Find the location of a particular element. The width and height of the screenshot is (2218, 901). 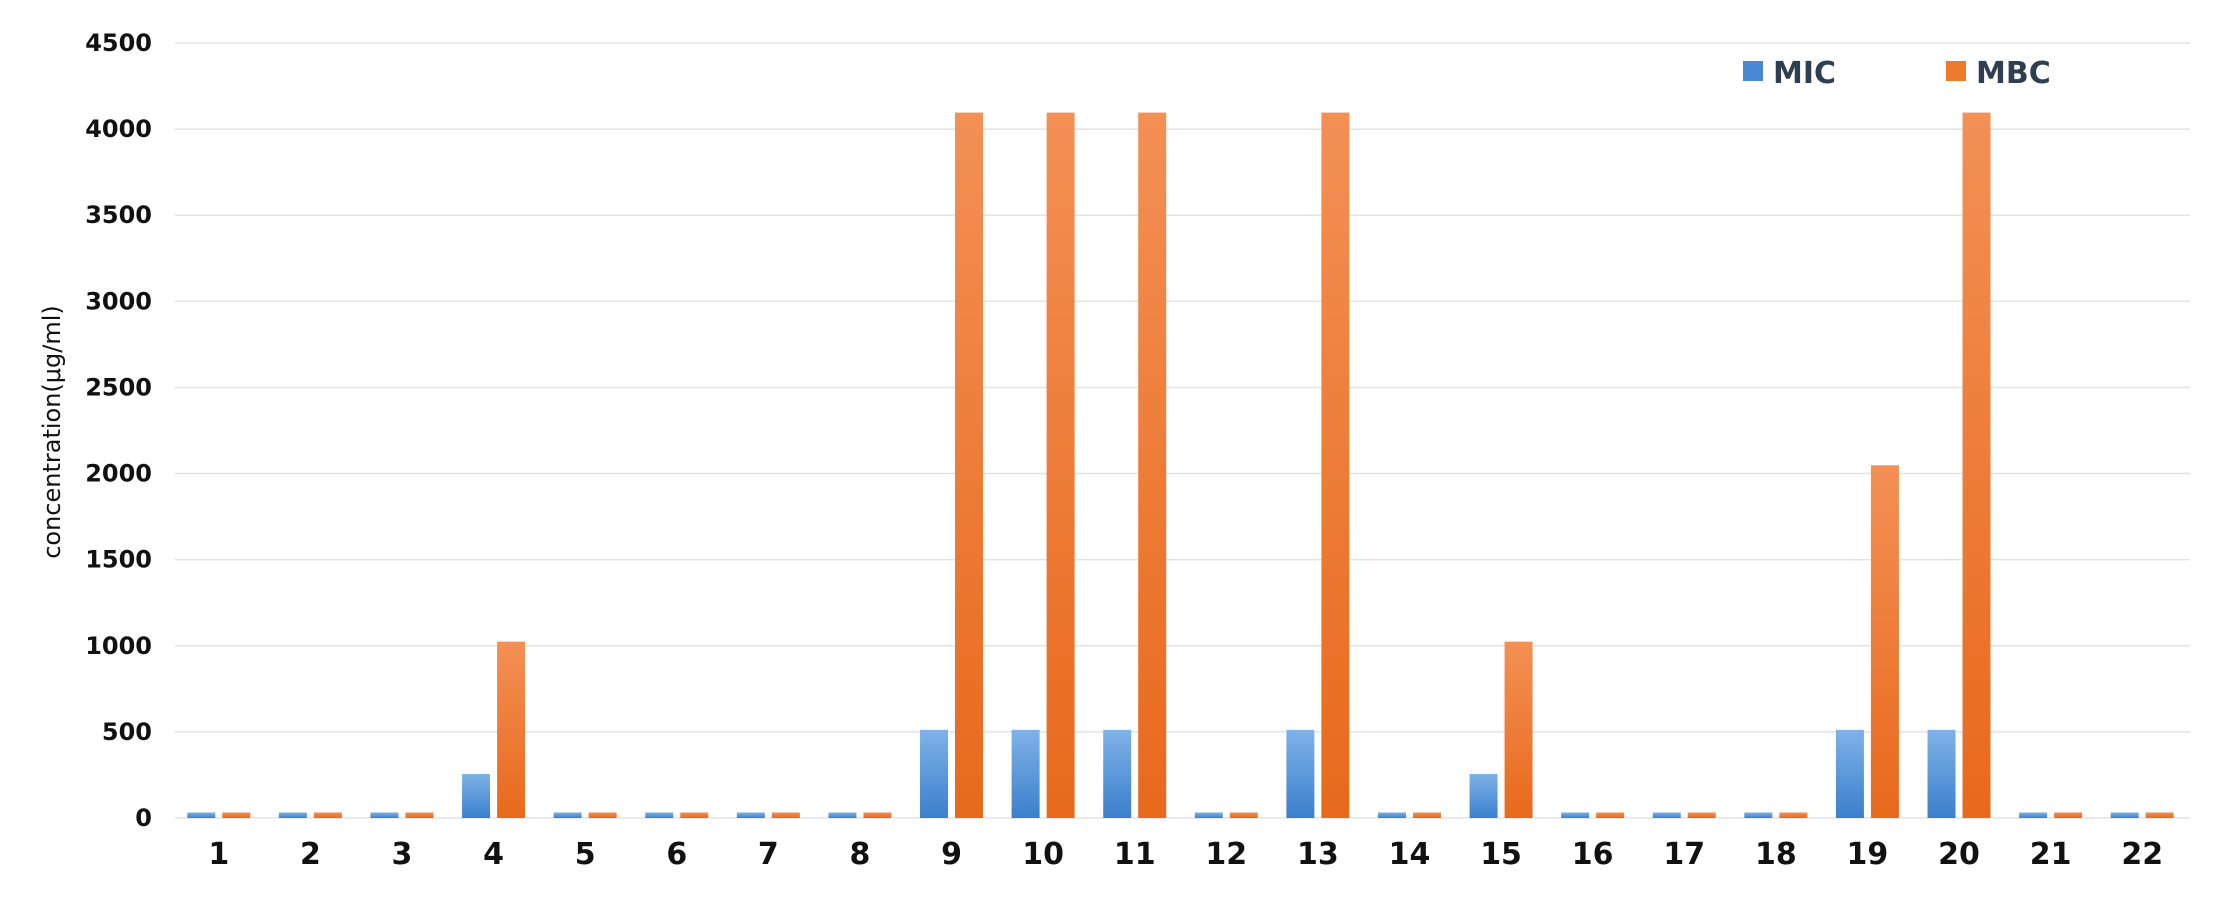

x-tick-label: 13 is located at coordinates (1318, 854).